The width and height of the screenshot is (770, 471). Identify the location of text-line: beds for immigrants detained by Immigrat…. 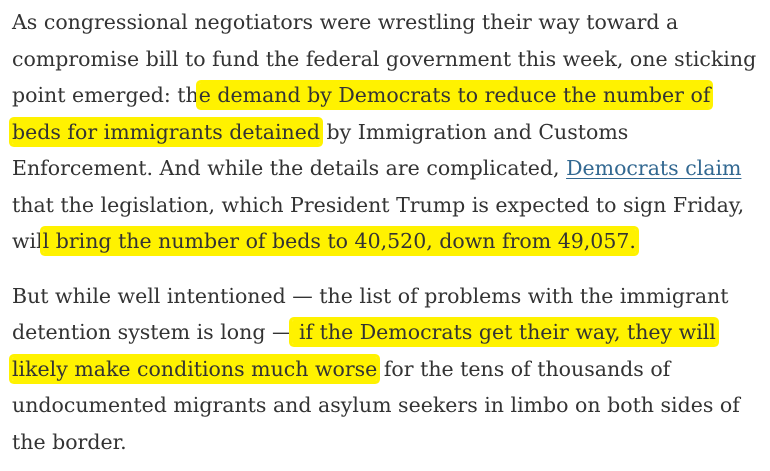
(388, 132).